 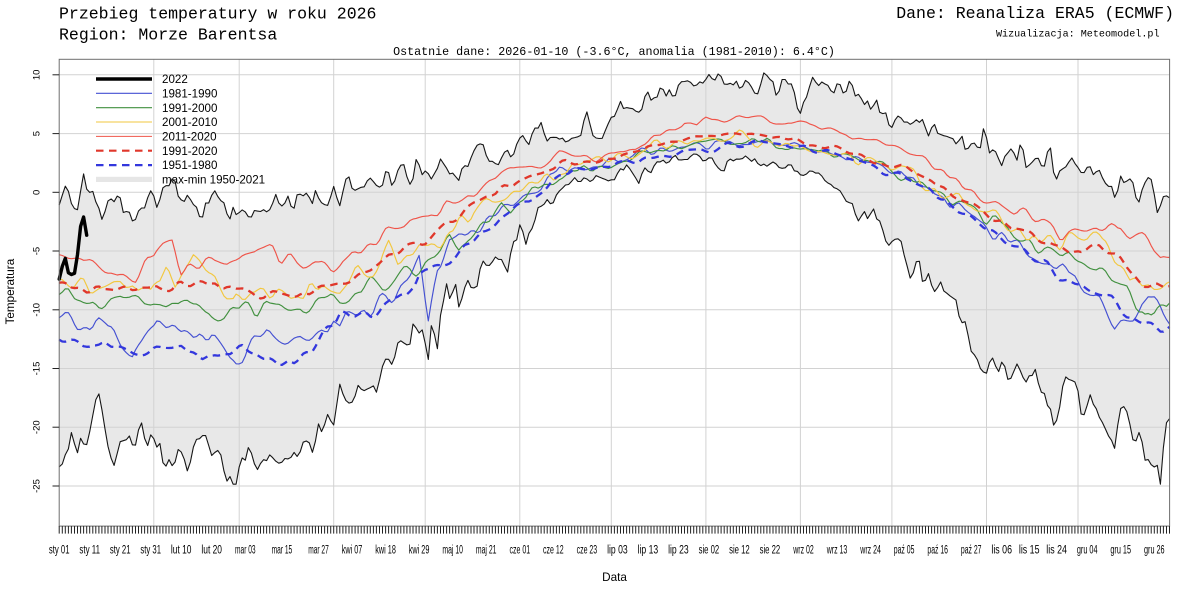 What do you see at coordinates (452, 551) in the screenshot?
I see `svg-text: maj 10` at bounding box center [452, 551].